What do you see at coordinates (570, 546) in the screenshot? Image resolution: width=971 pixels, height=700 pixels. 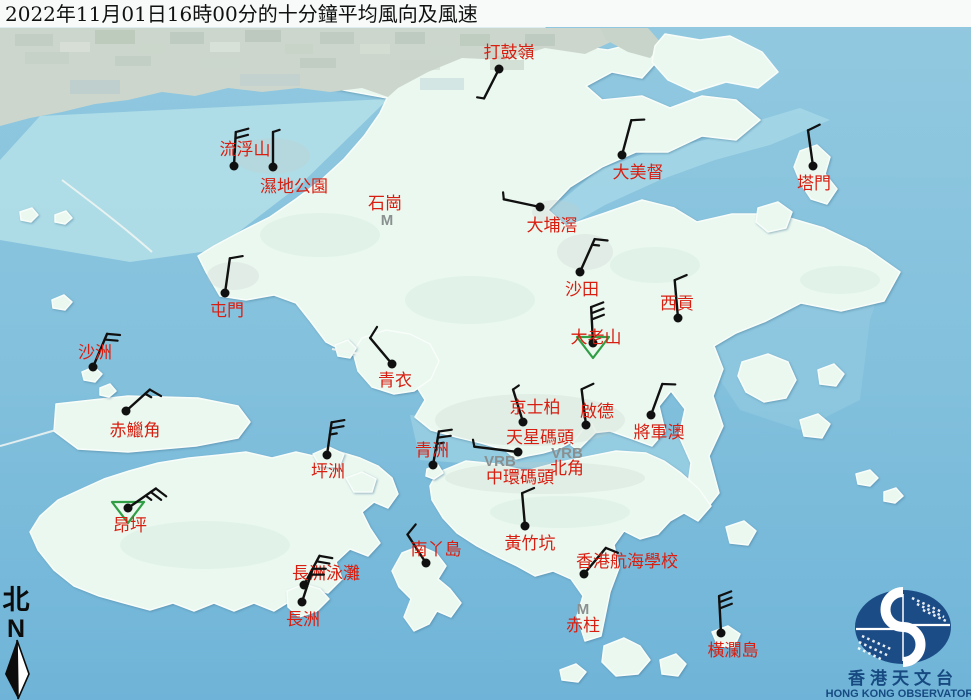 I see `land-hong-kong-island` at bounding box center [570, 546].